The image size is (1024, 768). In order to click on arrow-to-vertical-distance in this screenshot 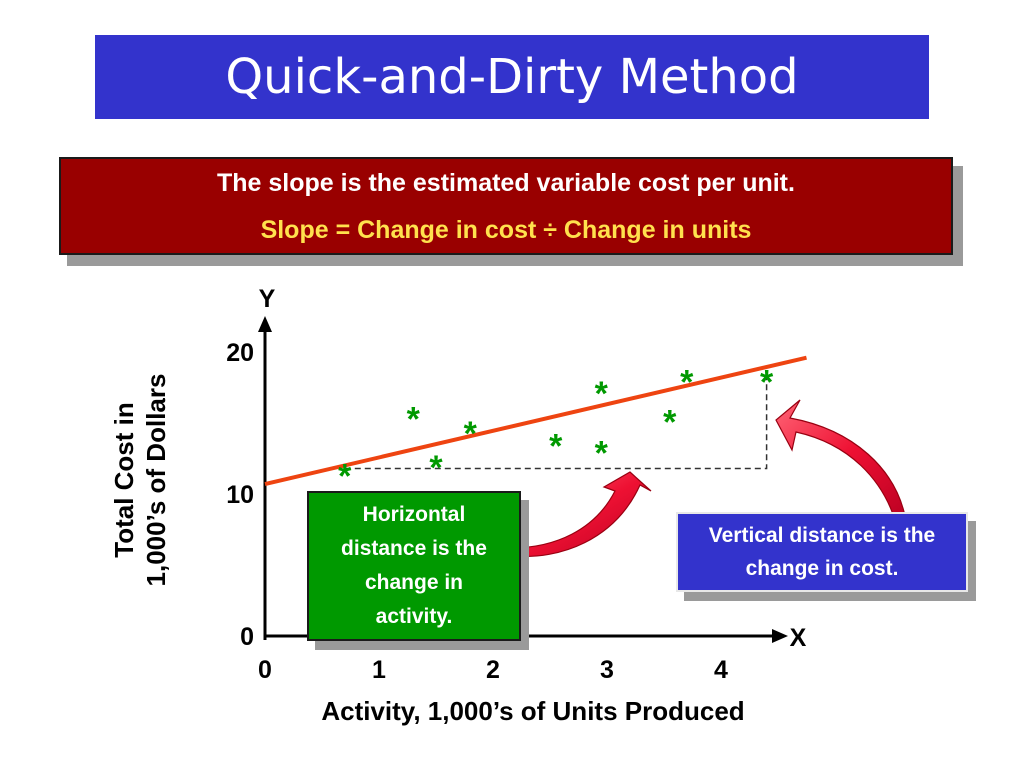, I will do `click(840, 460)`.